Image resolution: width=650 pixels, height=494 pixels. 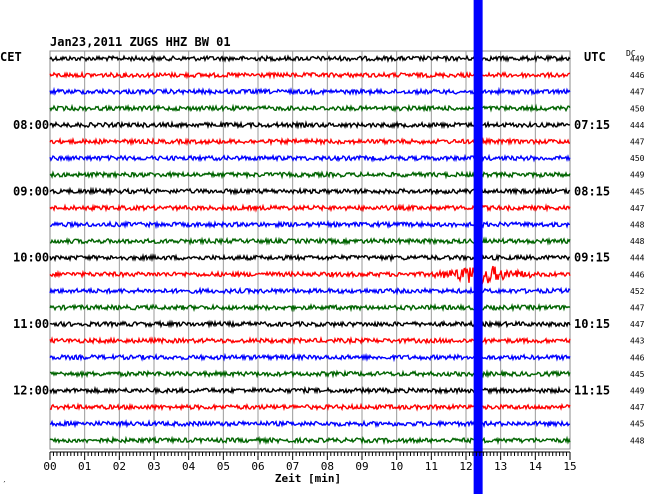 I want to click on dc-value: 443, so click(x=637, y=341).